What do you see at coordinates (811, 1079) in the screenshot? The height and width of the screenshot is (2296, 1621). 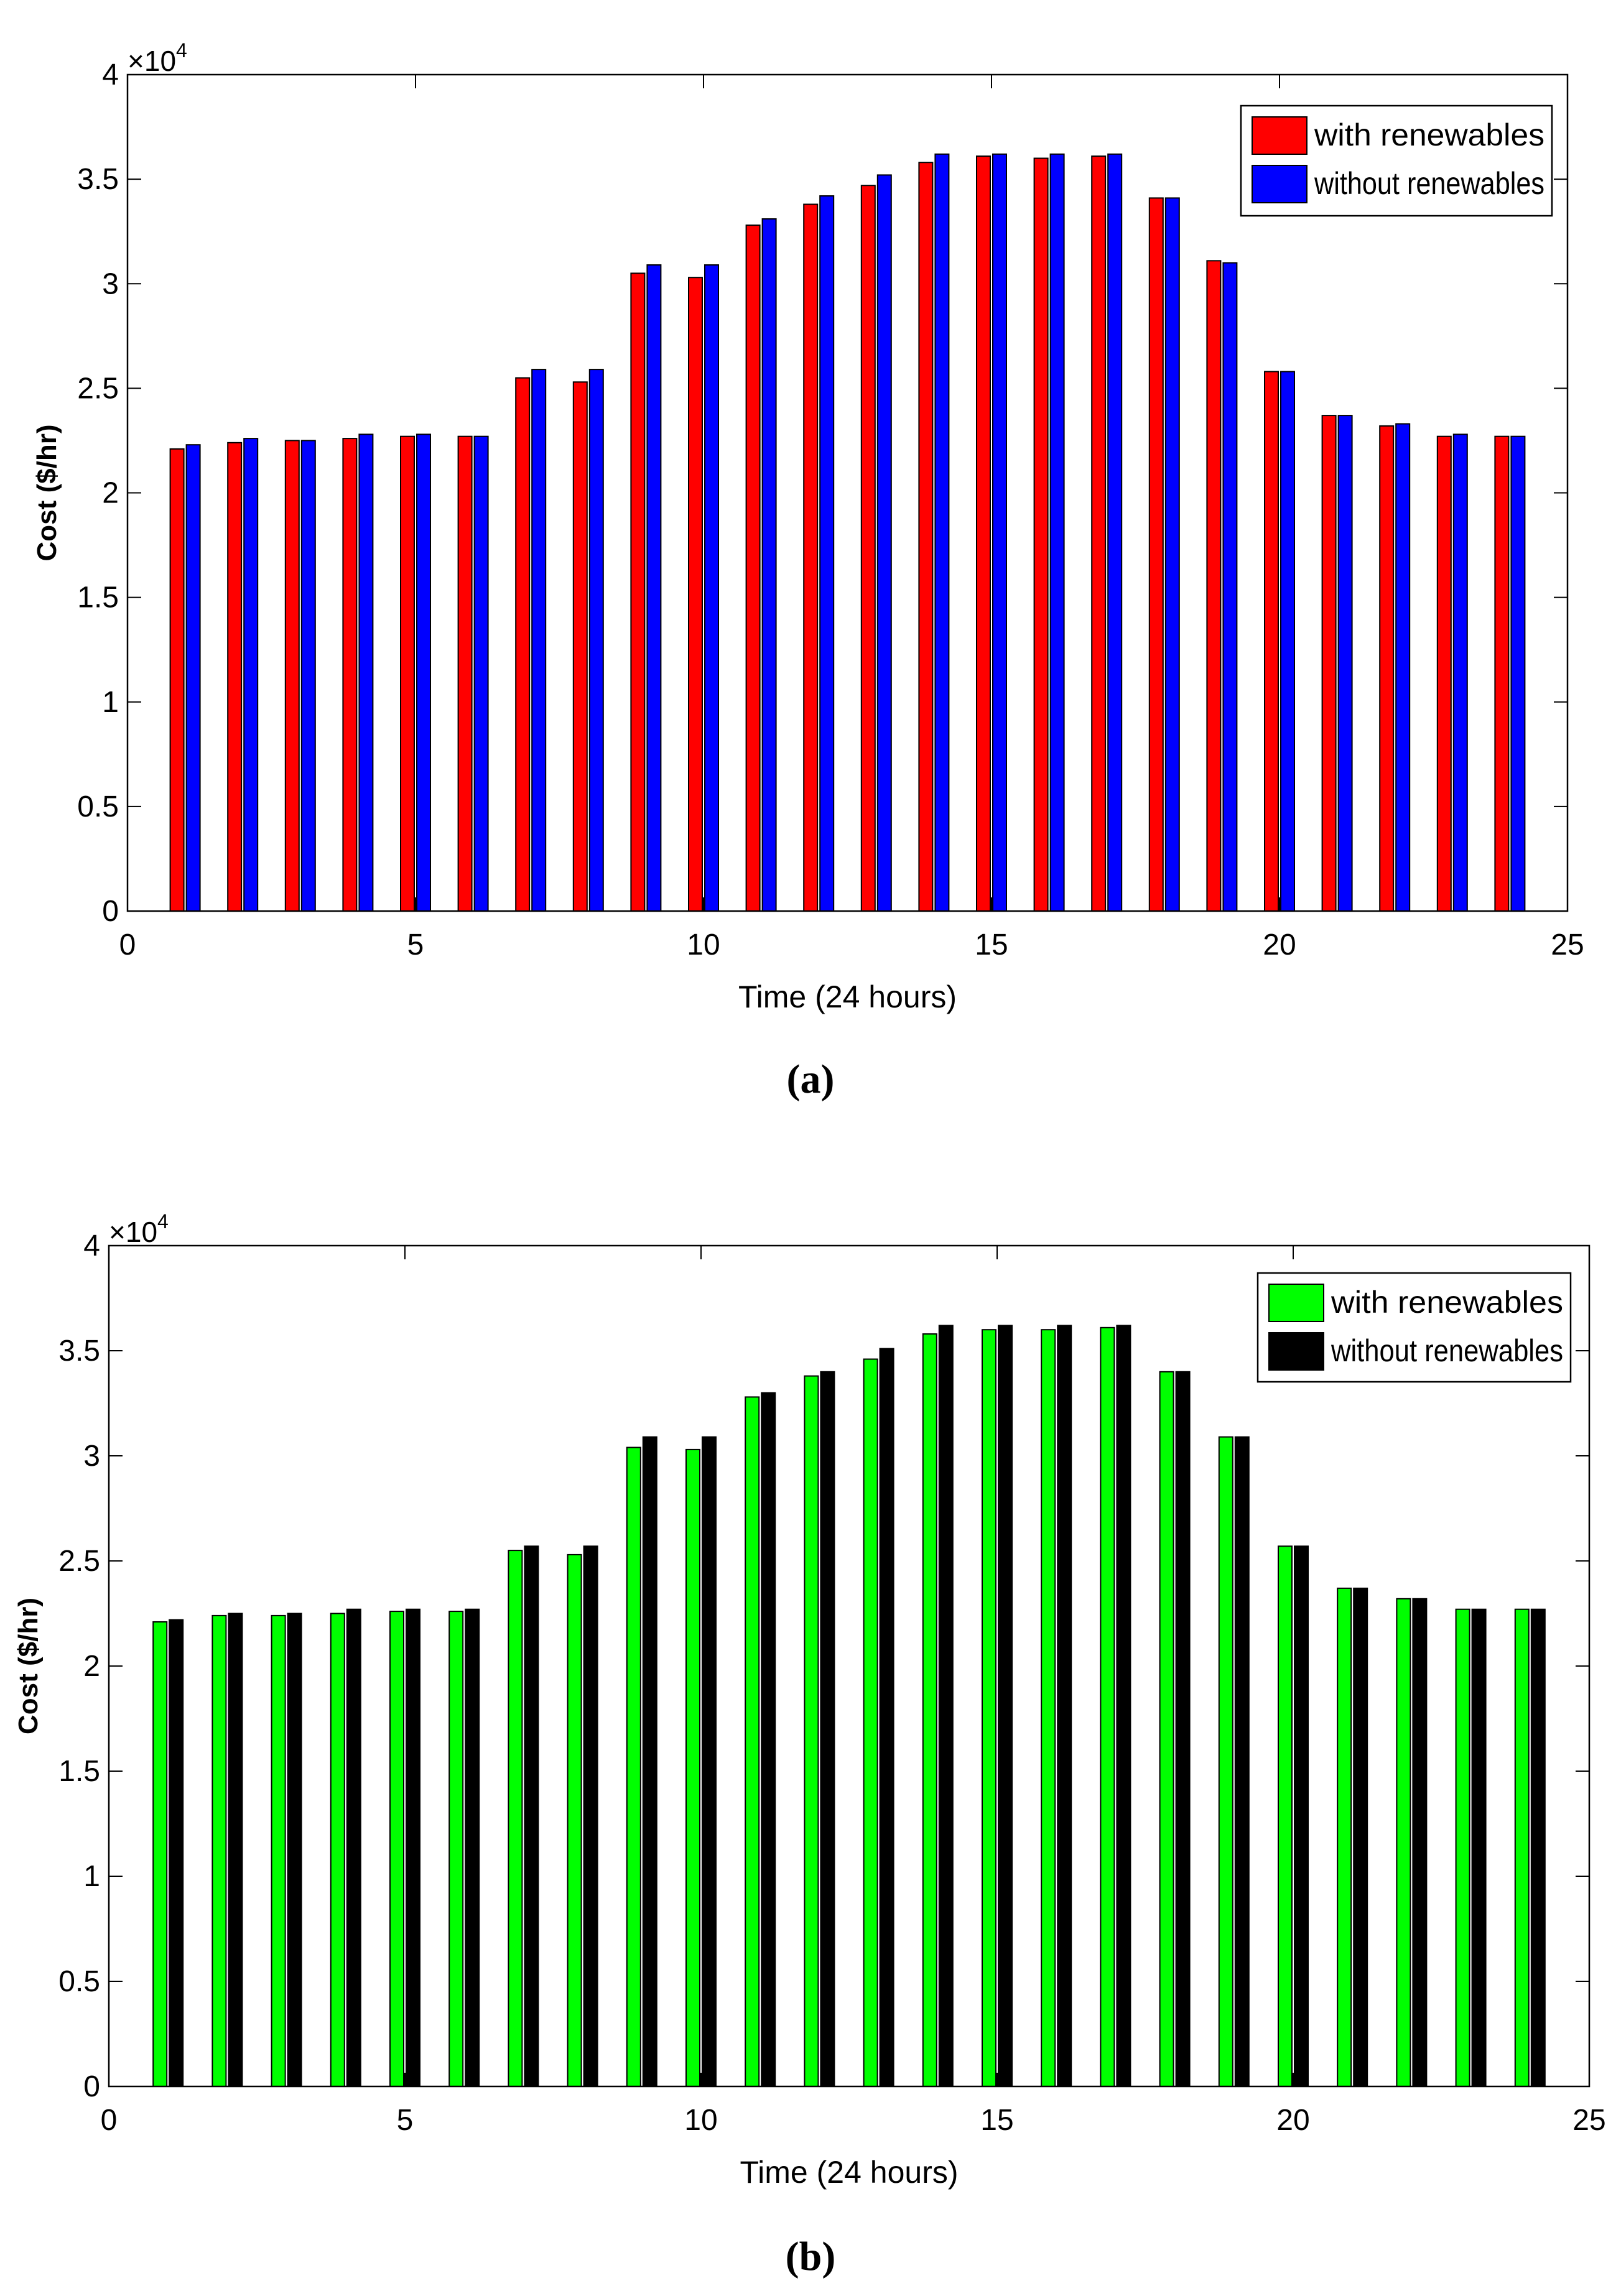 I see `panel-label: (a)` at bounding box center [811, 1079].